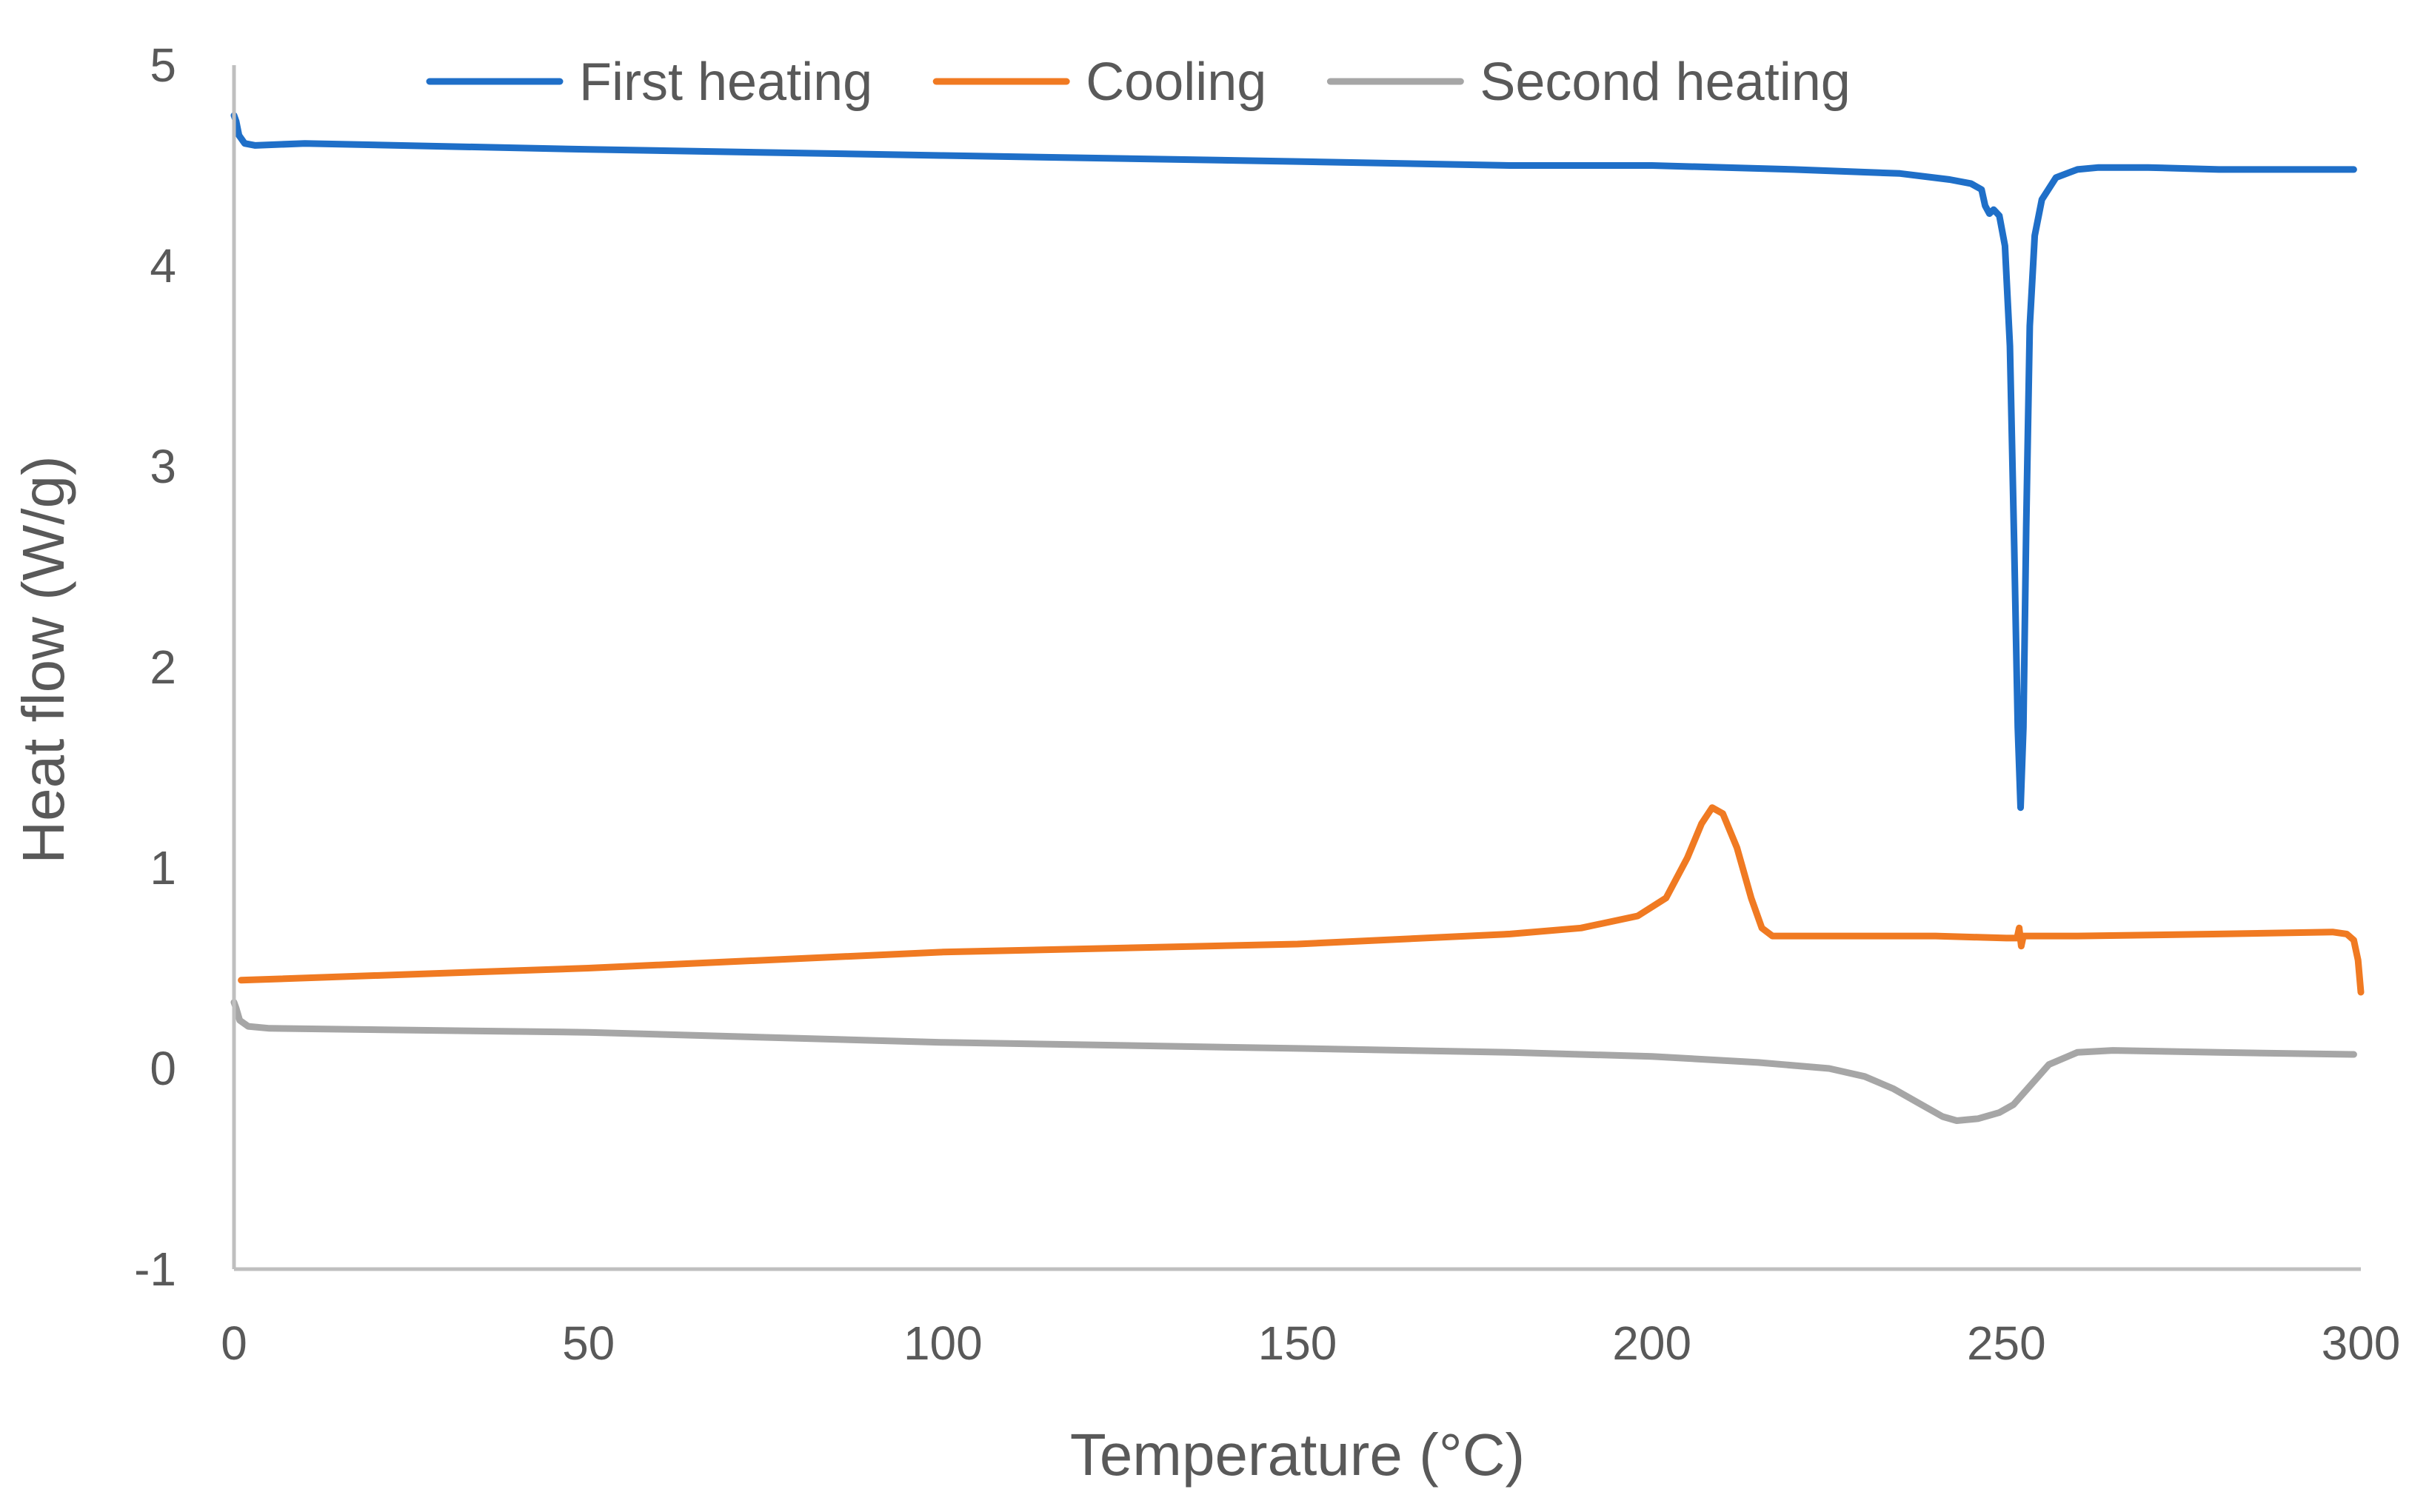 This screenshot has height=1512, width=2429. What do you see at coordinates (163, 265) in the screenshot?
I see `y-tick-label-5: 4` at bounding box center [163, 265].